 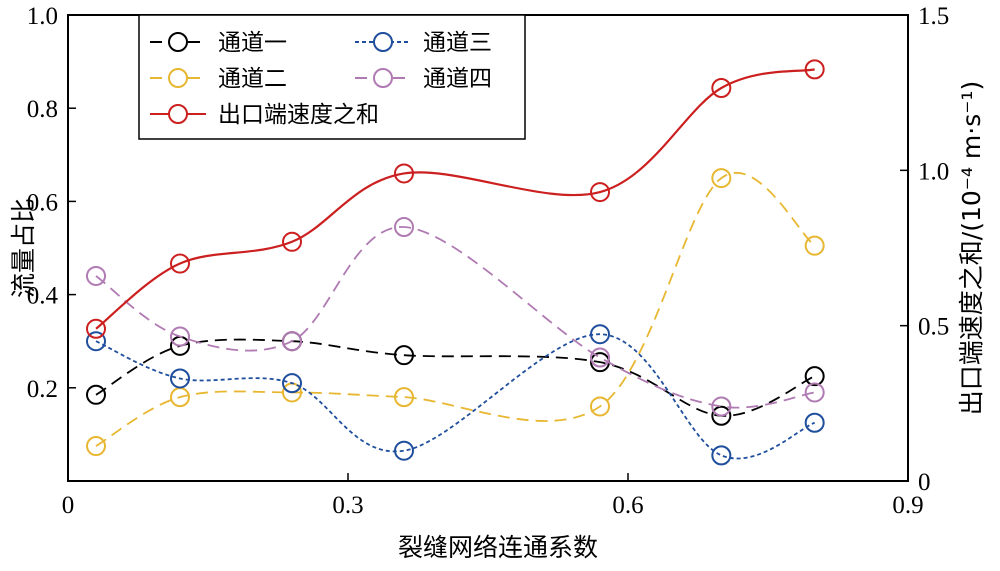 I want to click on series-line, so click(x=455, y=377).